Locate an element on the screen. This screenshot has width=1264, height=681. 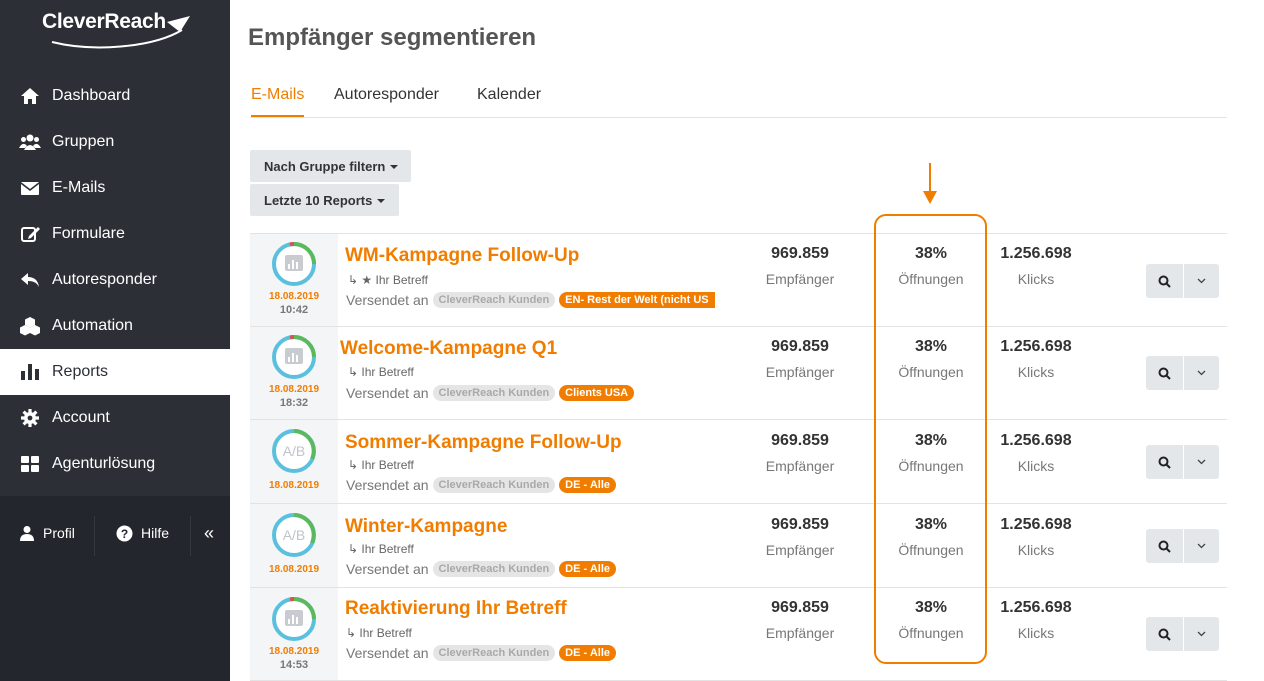
bar-chart-icon is located at coordinates (30, 372).